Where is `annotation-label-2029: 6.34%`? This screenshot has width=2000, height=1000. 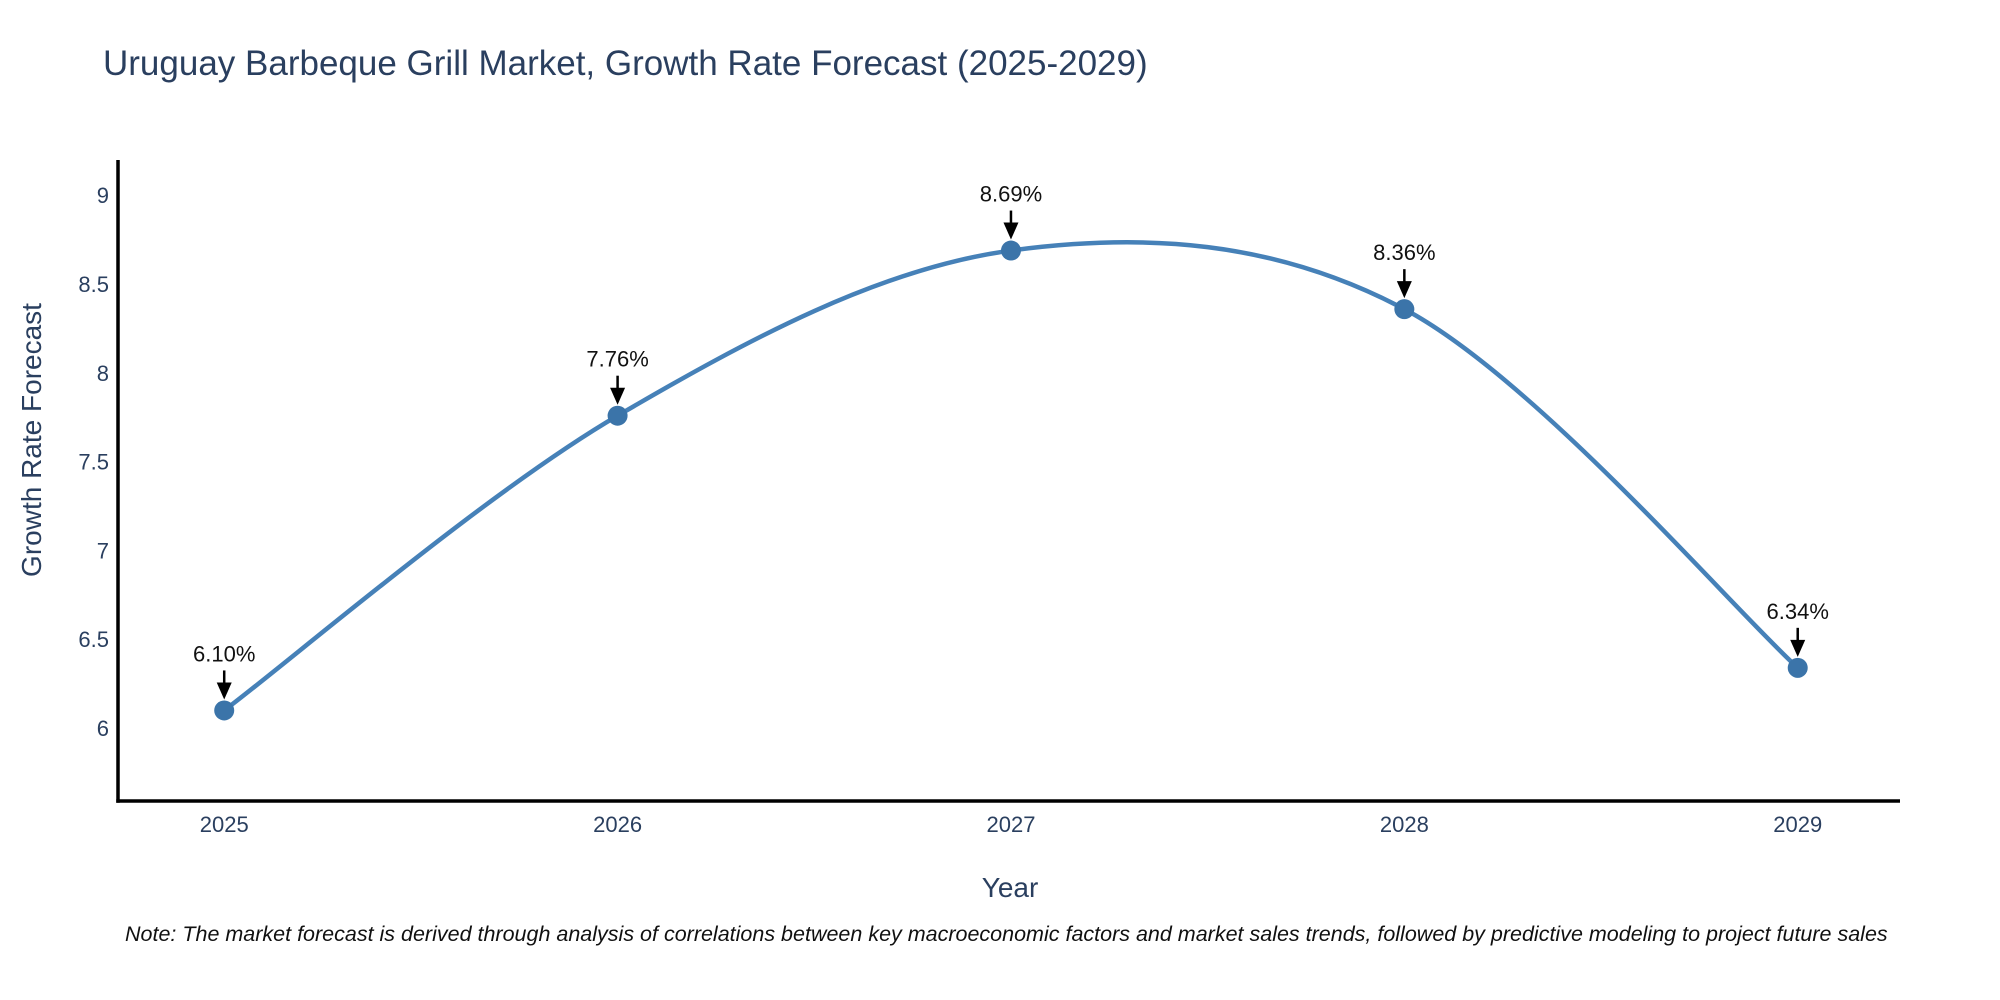
annotation-label-2029: 6.34% is located at coordinates (1798, 611).